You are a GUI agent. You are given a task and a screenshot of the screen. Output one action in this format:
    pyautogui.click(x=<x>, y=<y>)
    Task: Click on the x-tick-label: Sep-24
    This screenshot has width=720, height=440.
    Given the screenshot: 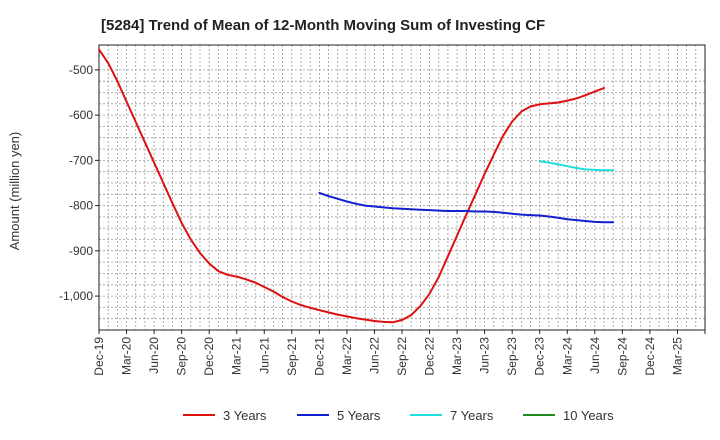 What is the action you would take?
    pyautogui.click(x=622, y=356)
    